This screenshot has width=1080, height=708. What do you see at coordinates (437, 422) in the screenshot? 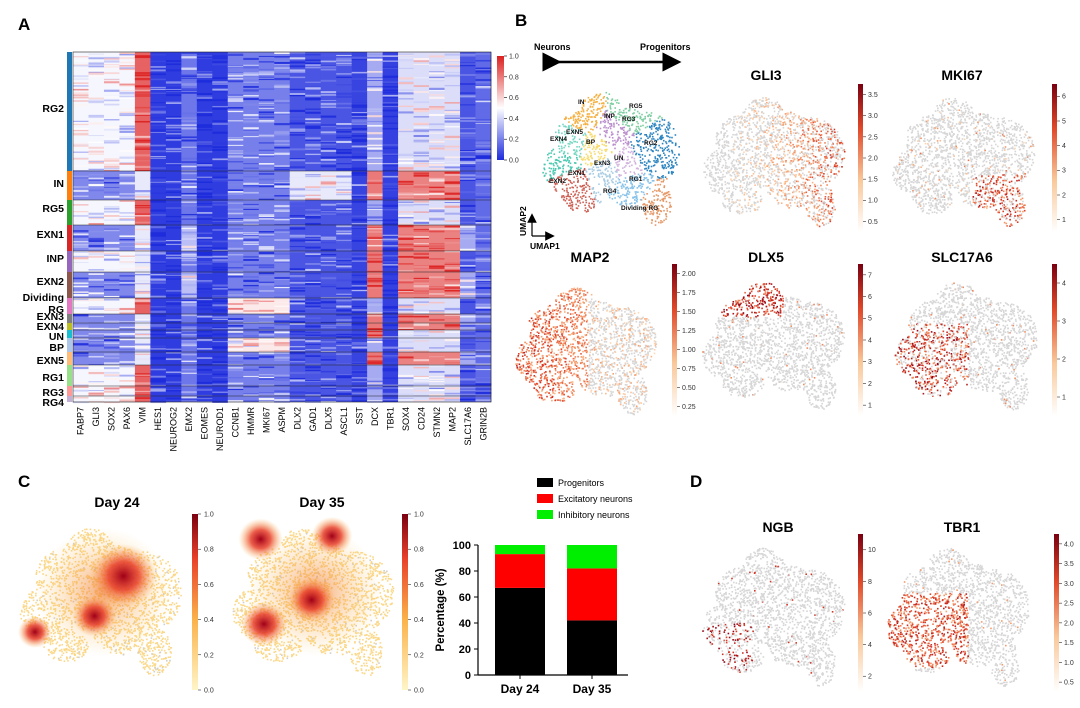
I see `gene-label-stmn2: STMN2` at bounding box center [437, 422].